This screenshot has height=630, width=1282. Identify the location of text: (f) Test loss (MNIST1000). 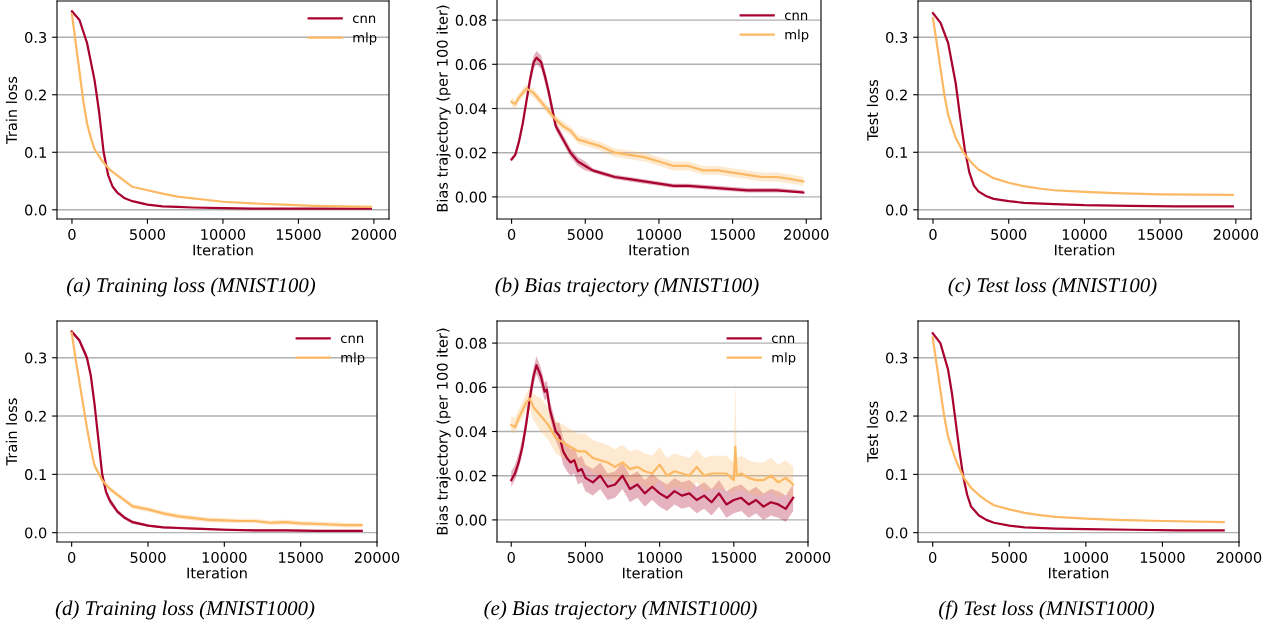
(1046, 610).